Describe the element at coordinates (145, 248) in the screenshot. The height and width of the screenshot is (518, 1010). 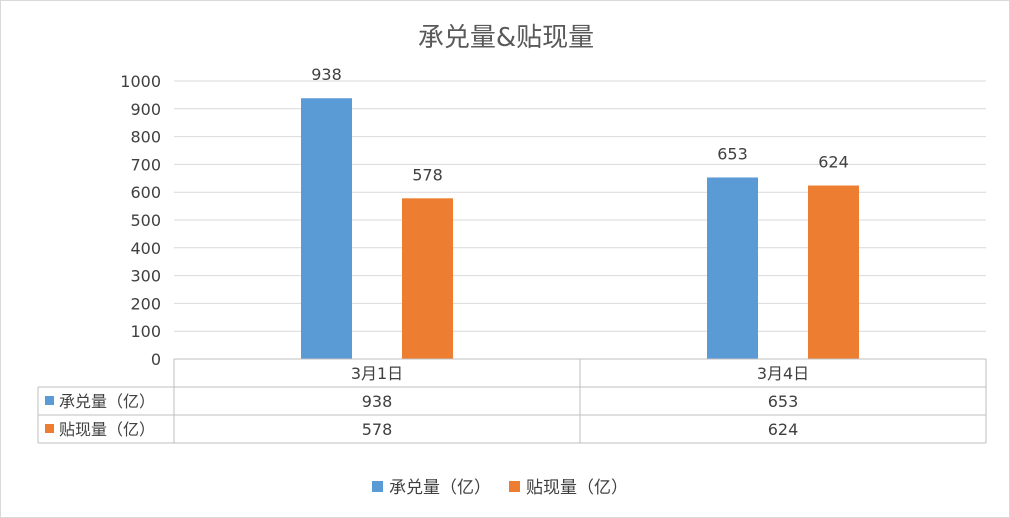
I see `y-tick-label: 400` at that location.